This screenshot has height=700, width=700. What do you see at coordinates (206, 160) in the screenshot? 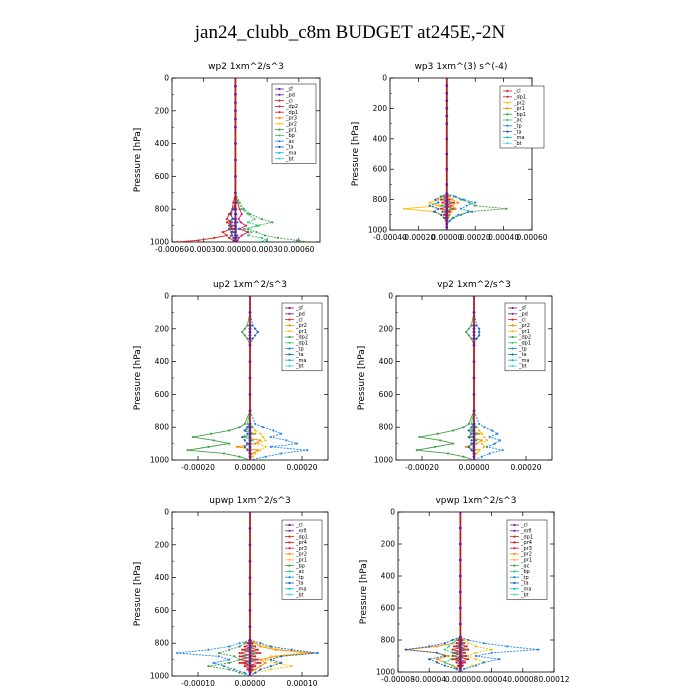
I see `series-line-cl` at bounding box center [206, 160].